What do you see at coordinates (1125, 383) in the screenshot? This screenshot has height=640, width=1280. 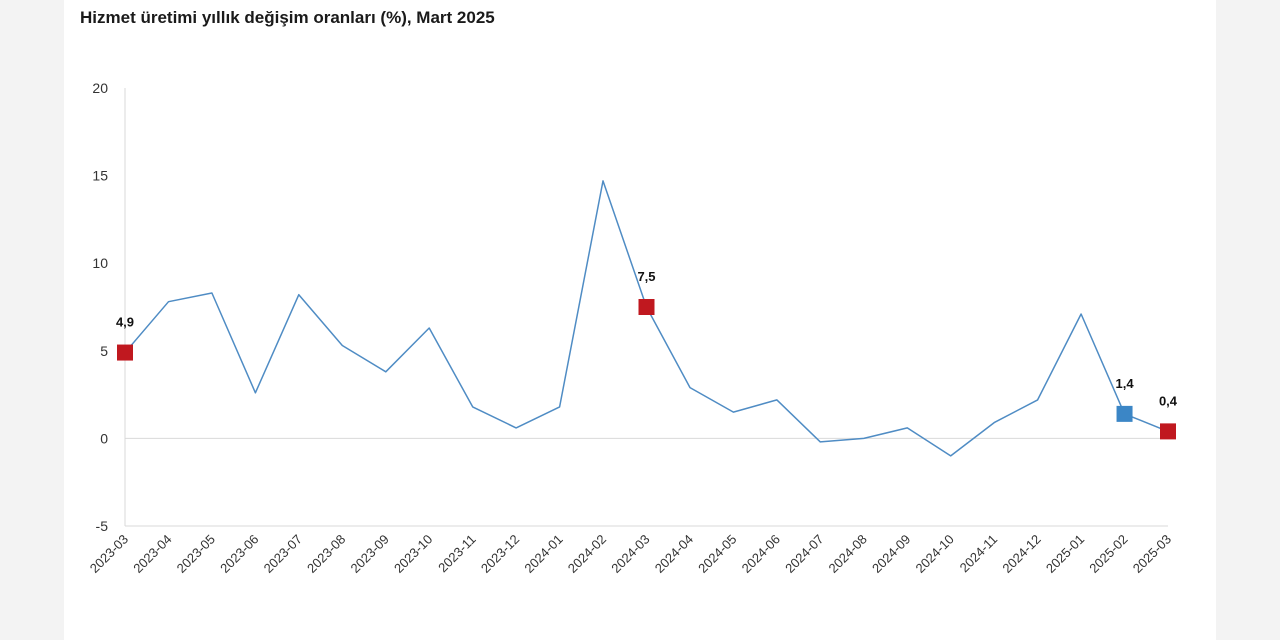 I see `data-label: 1,4` at bounding box center [1125, 383].